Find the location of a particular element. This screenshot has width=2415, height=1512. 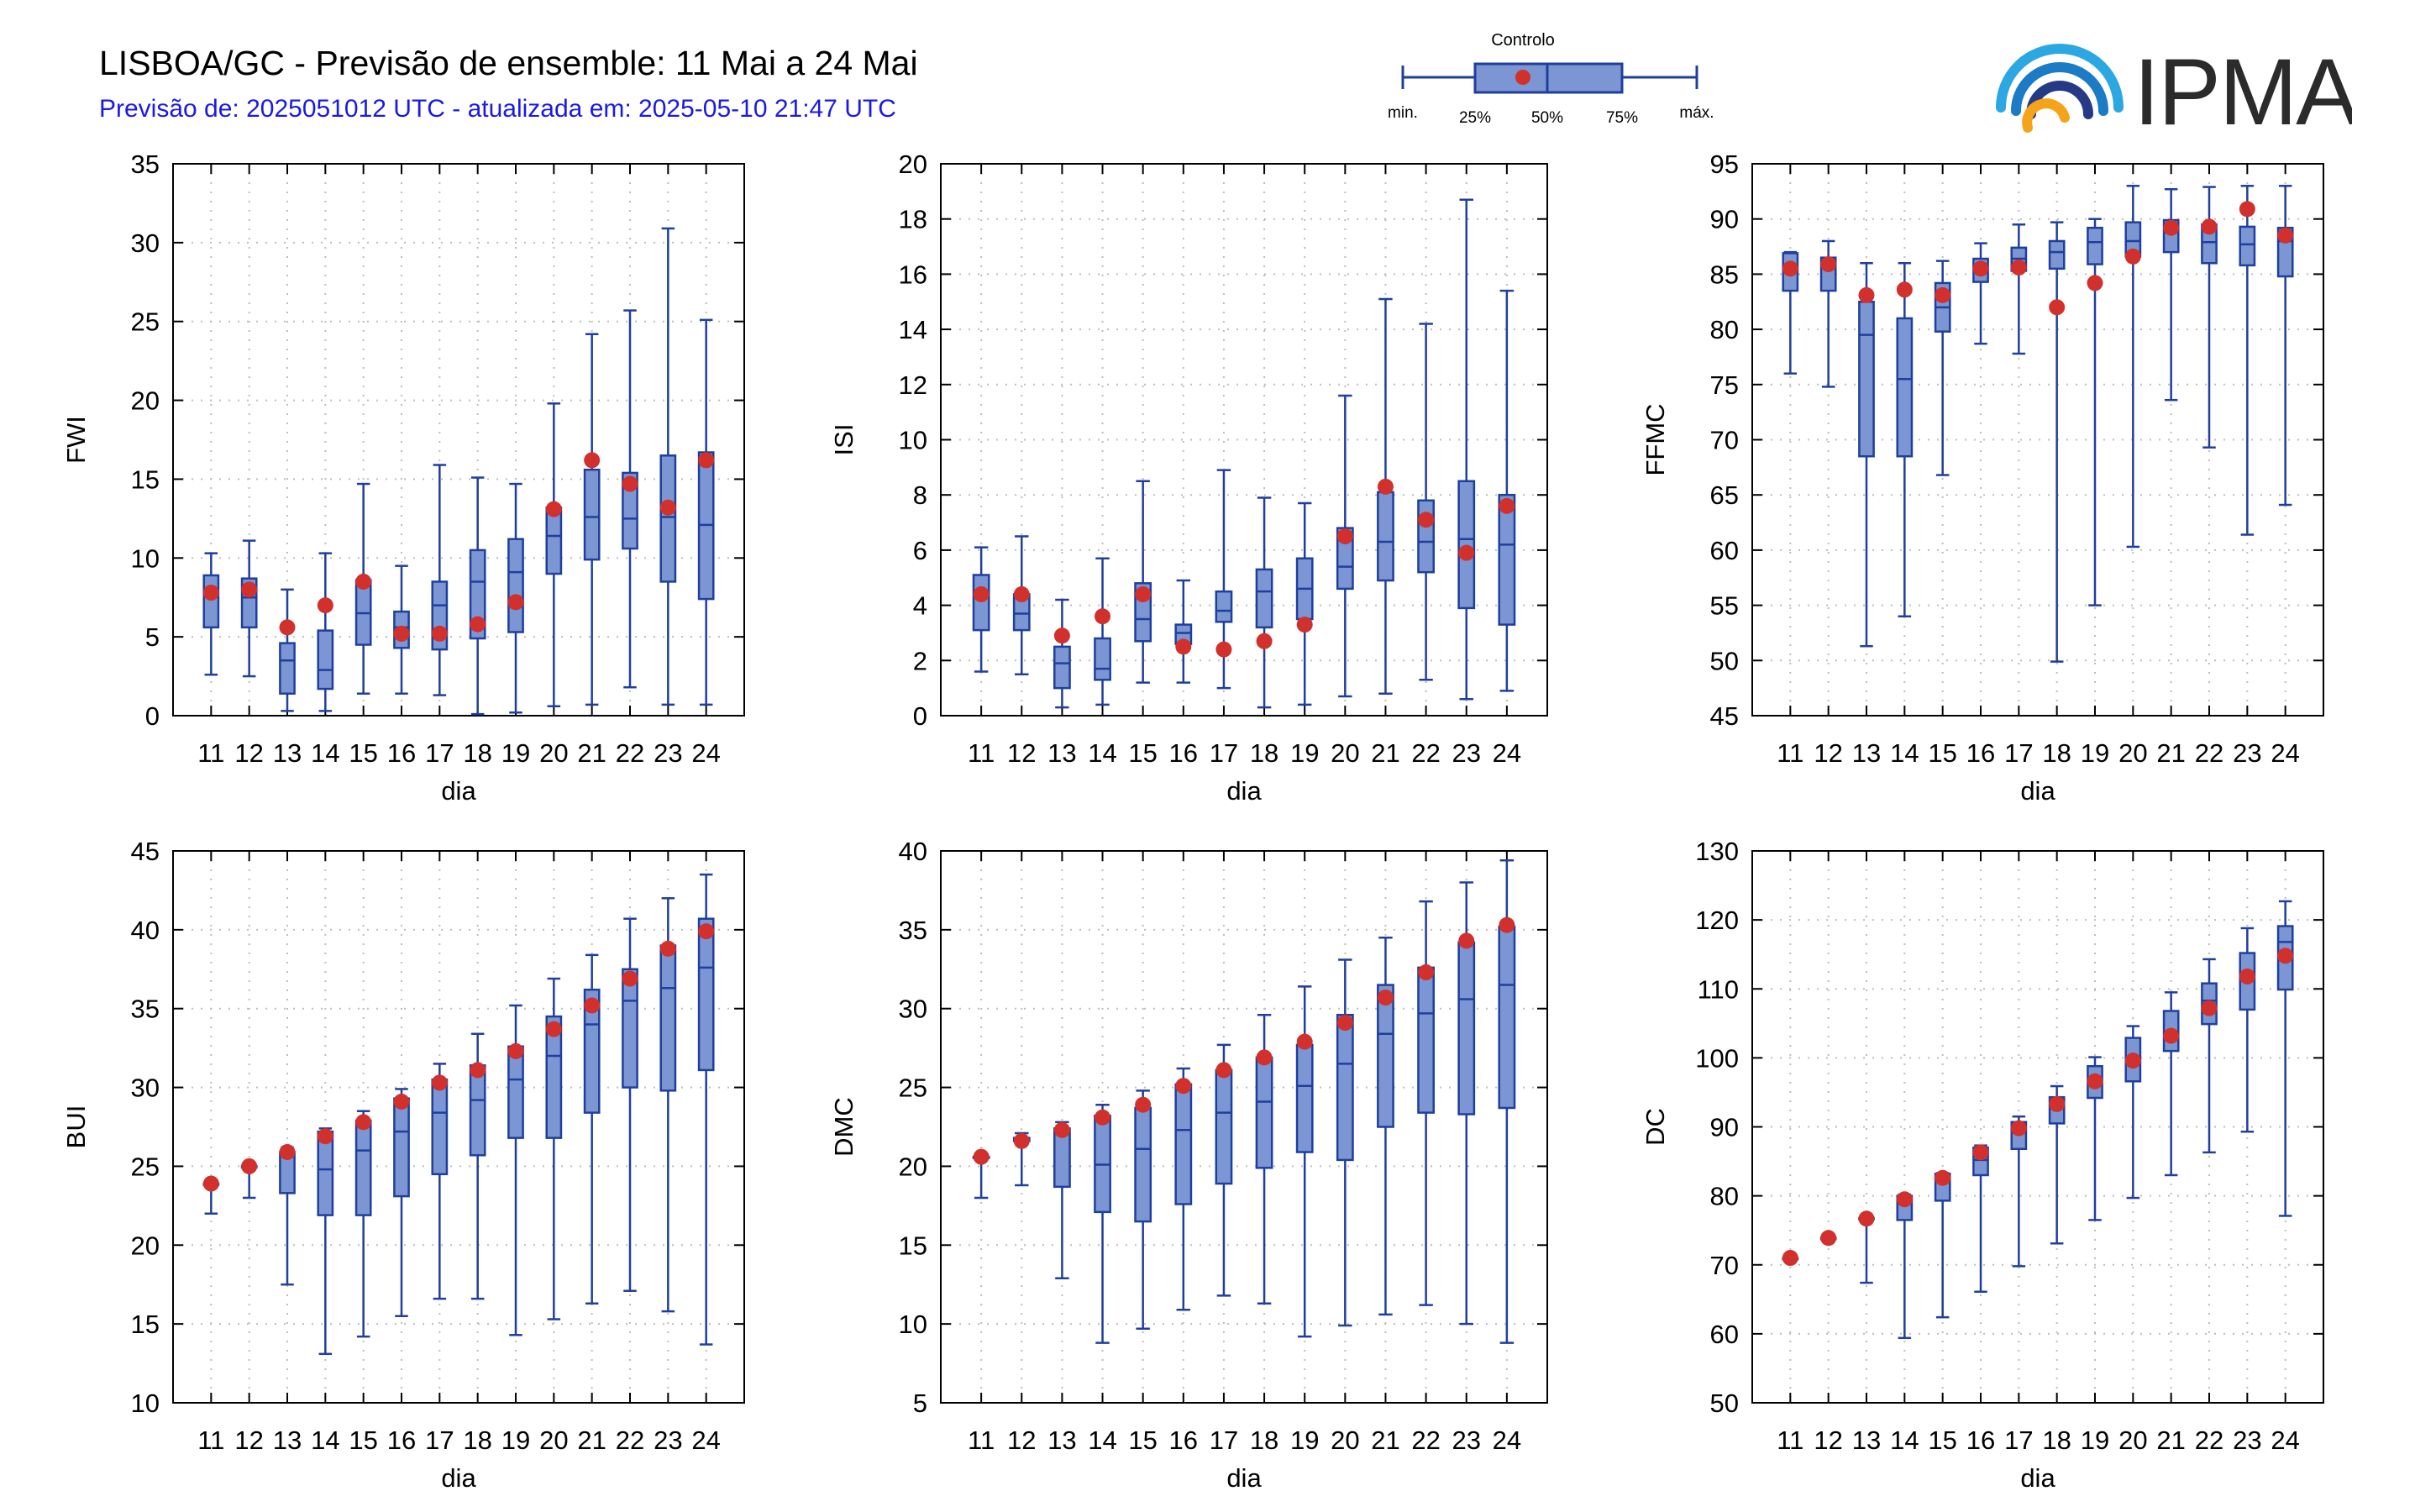

x-tick-label: 22 is located at coordinates (630, 1440).